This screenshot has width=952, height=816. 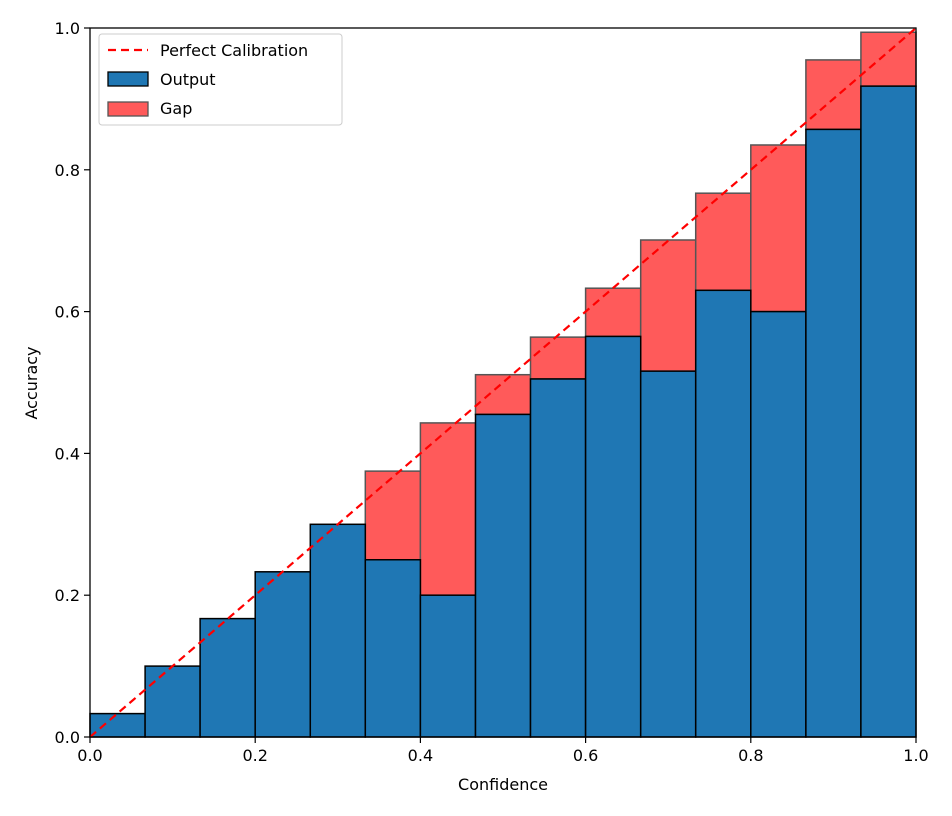 What do you see at coordinates (915, 755) in the screenshot?
I see `x-tick-label-5: 1.0` at bounding box center [915, 755].